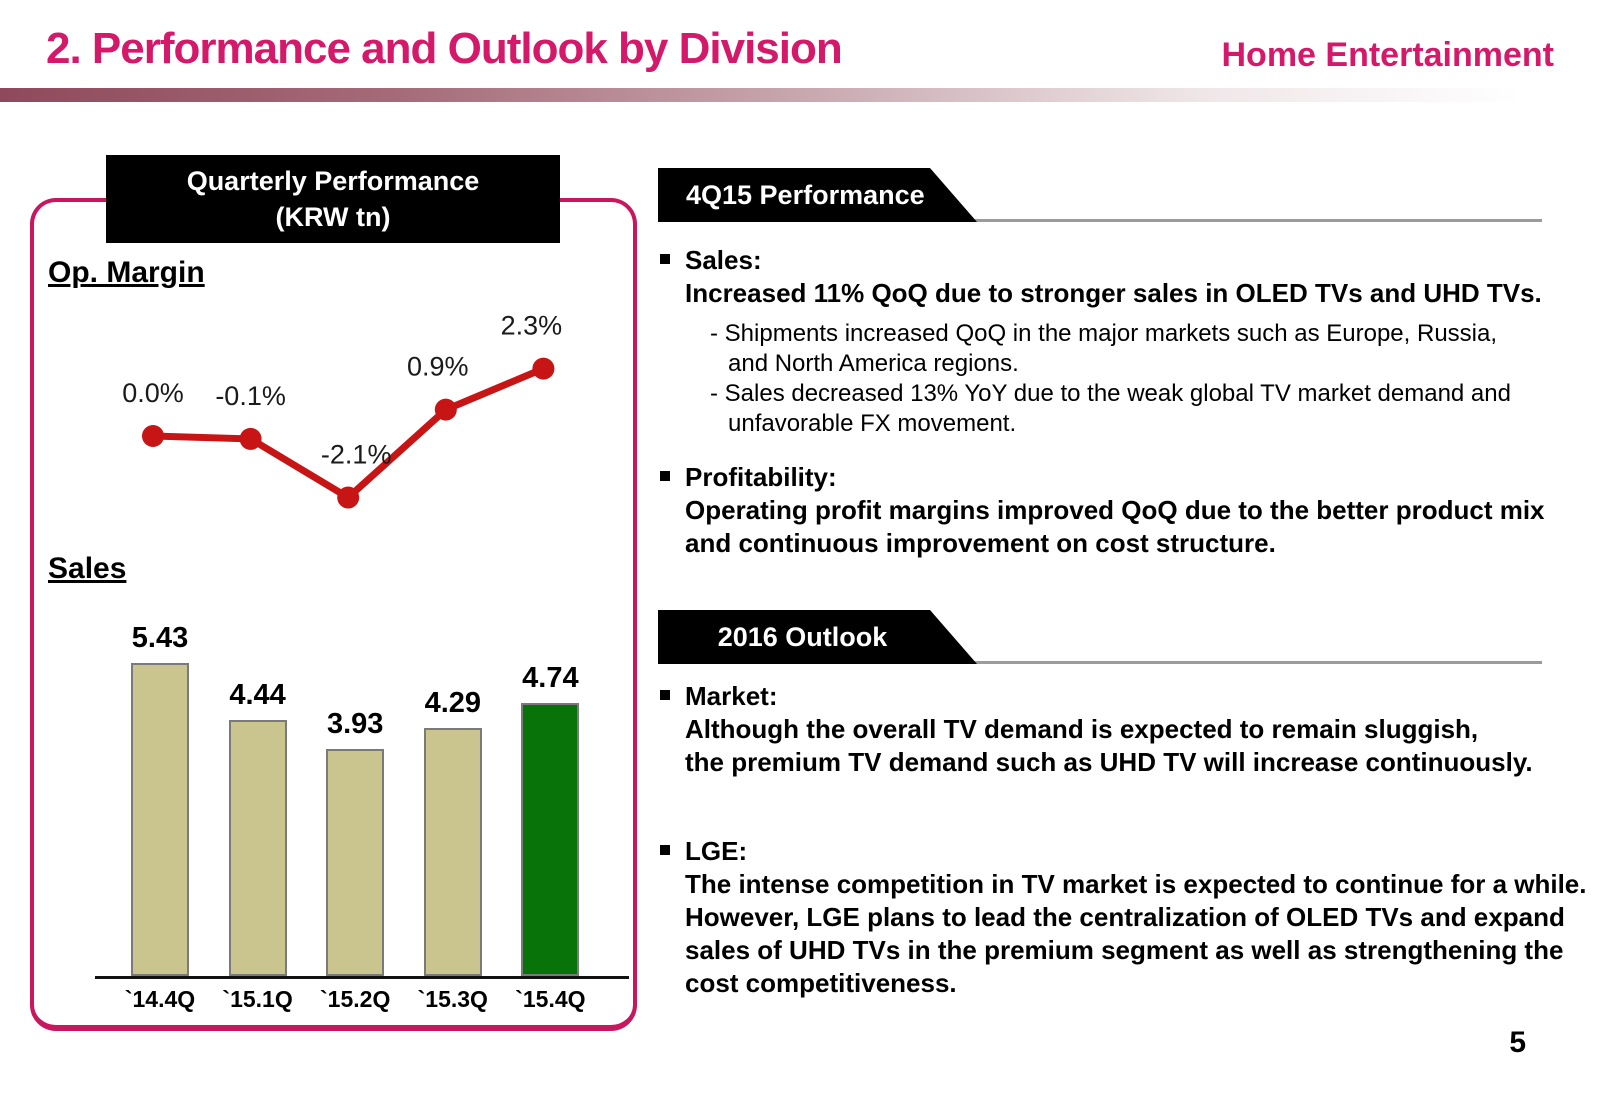  I want to click on sales-bar-`14.4Q, so click(160, 819).